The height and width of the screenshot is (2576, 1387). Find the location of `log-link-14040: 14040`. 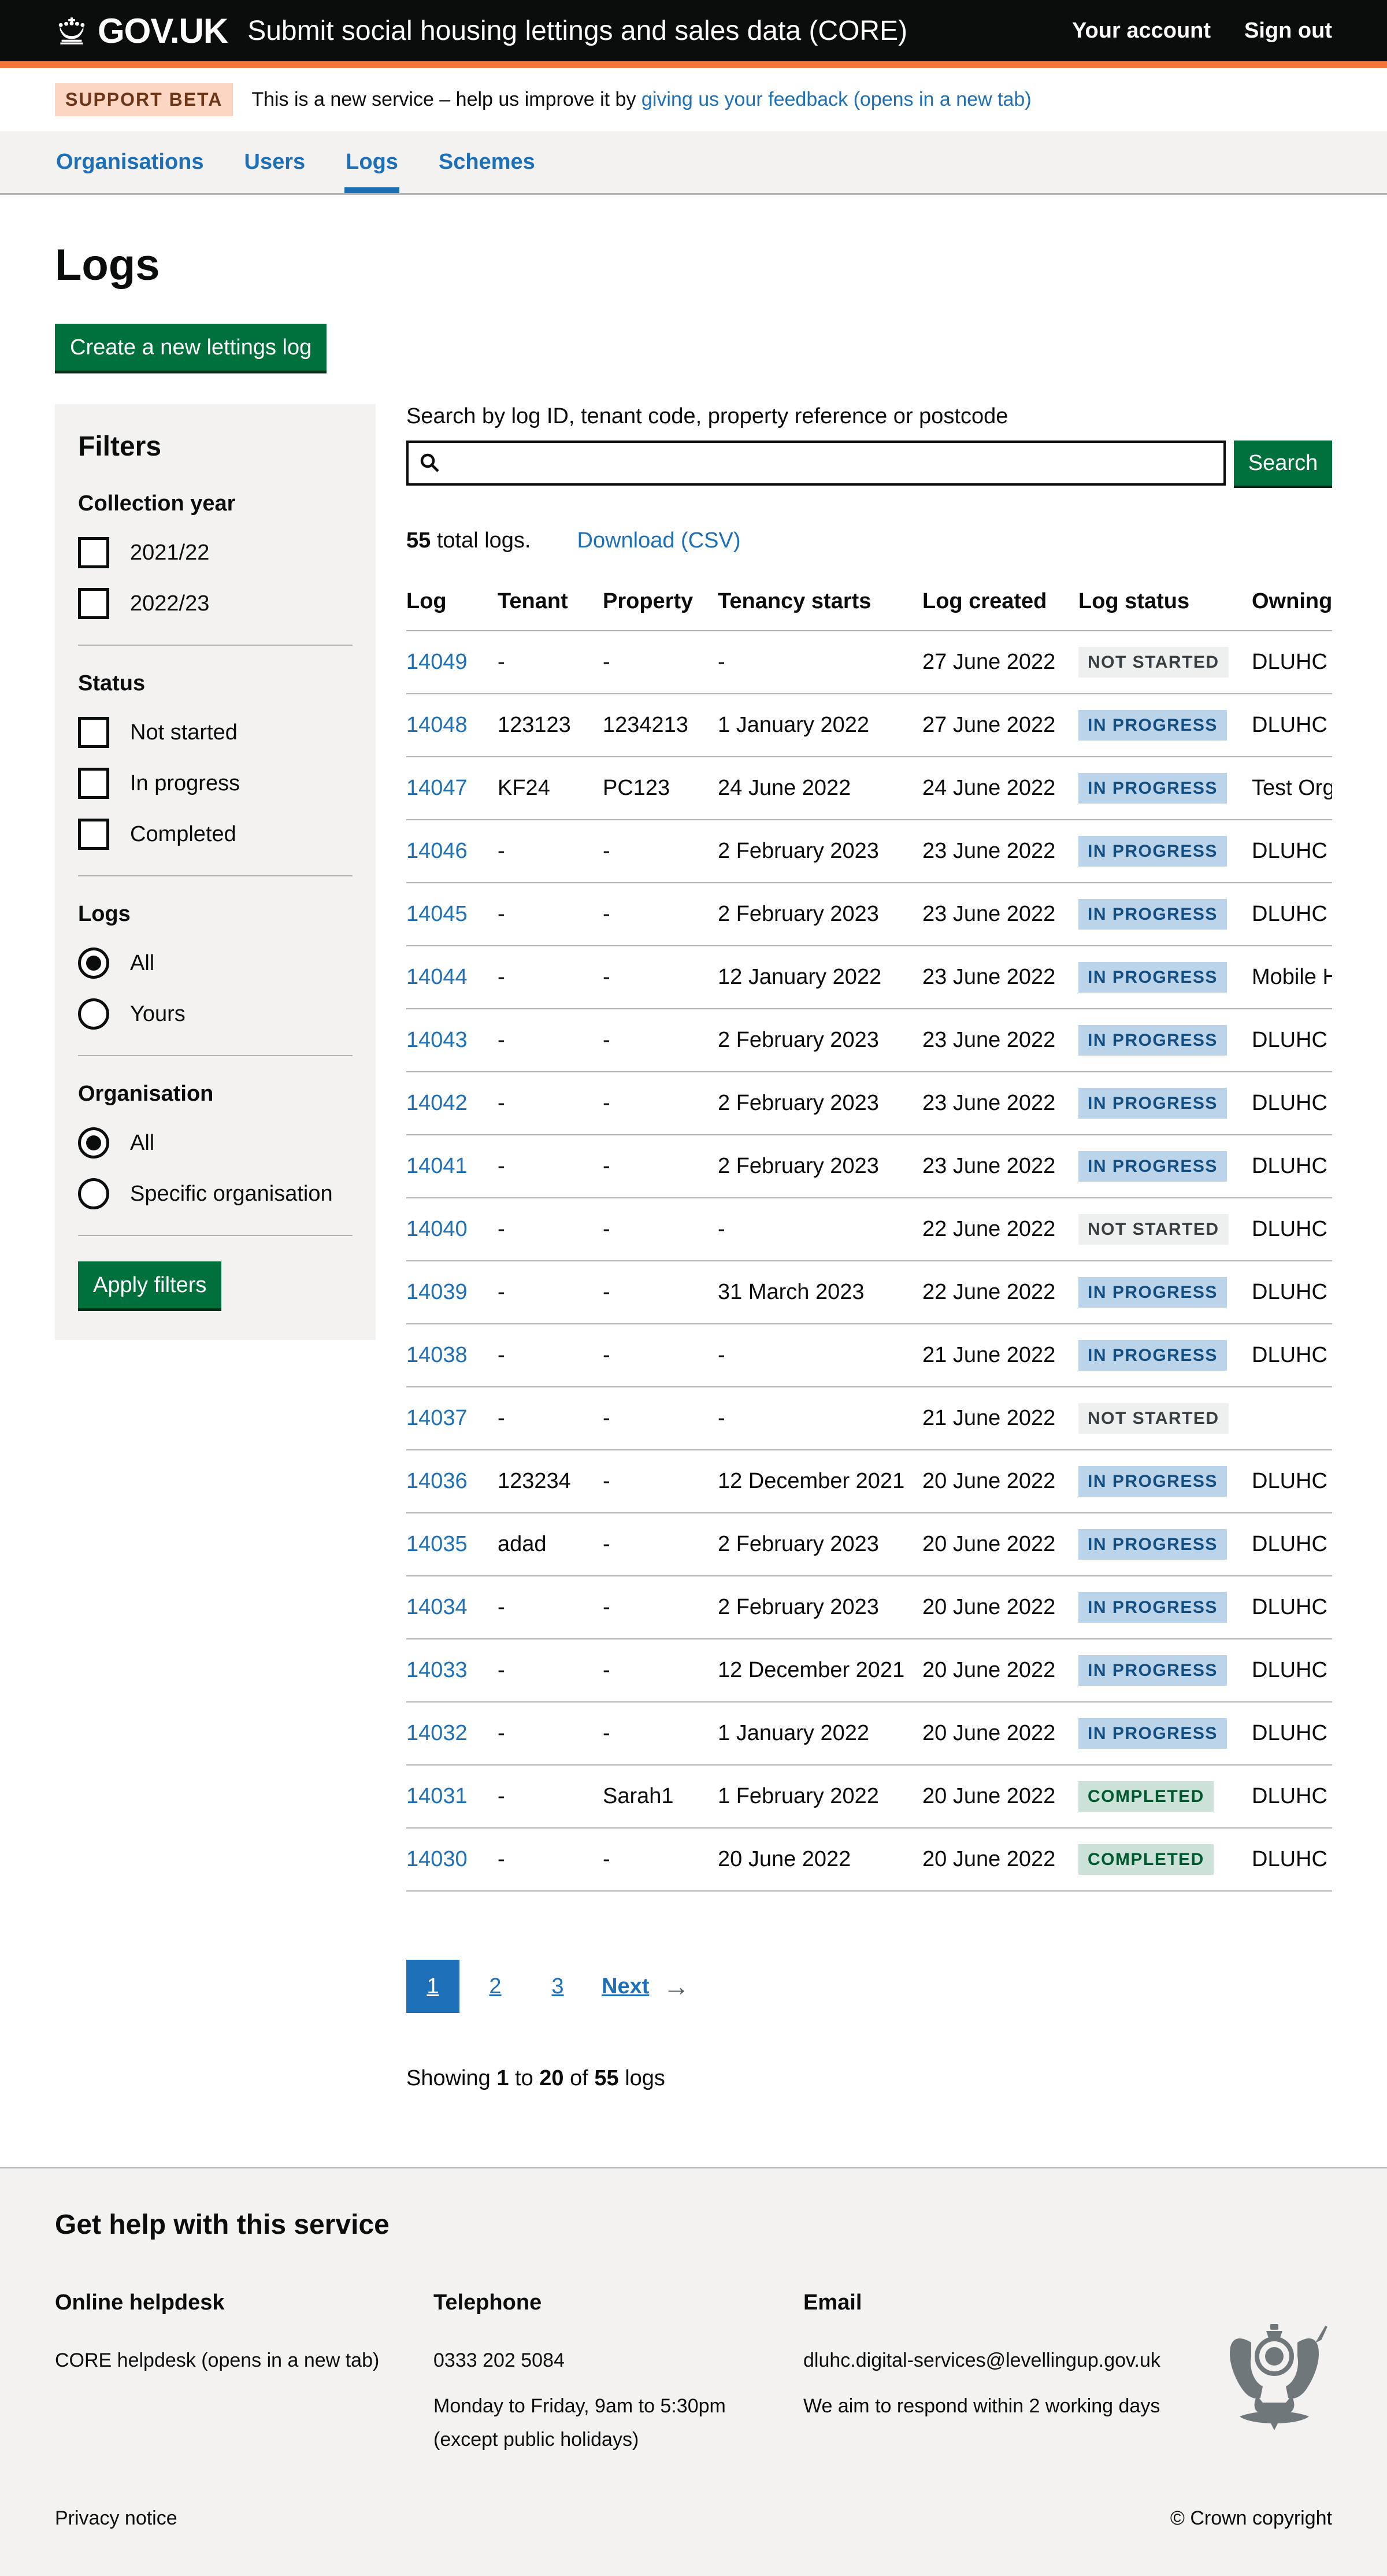

log-link-14040: 14040 is located at coordinates (437, 1229).